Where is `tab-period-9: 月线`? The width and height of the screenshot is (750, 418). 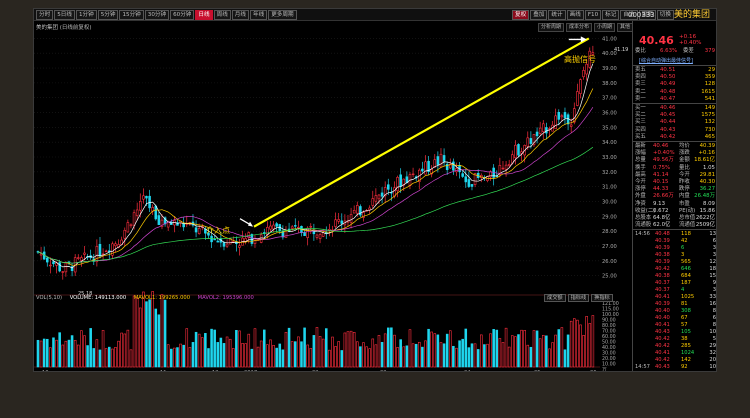 tab-period-9: 月线 is located at coordinates (240, 15).